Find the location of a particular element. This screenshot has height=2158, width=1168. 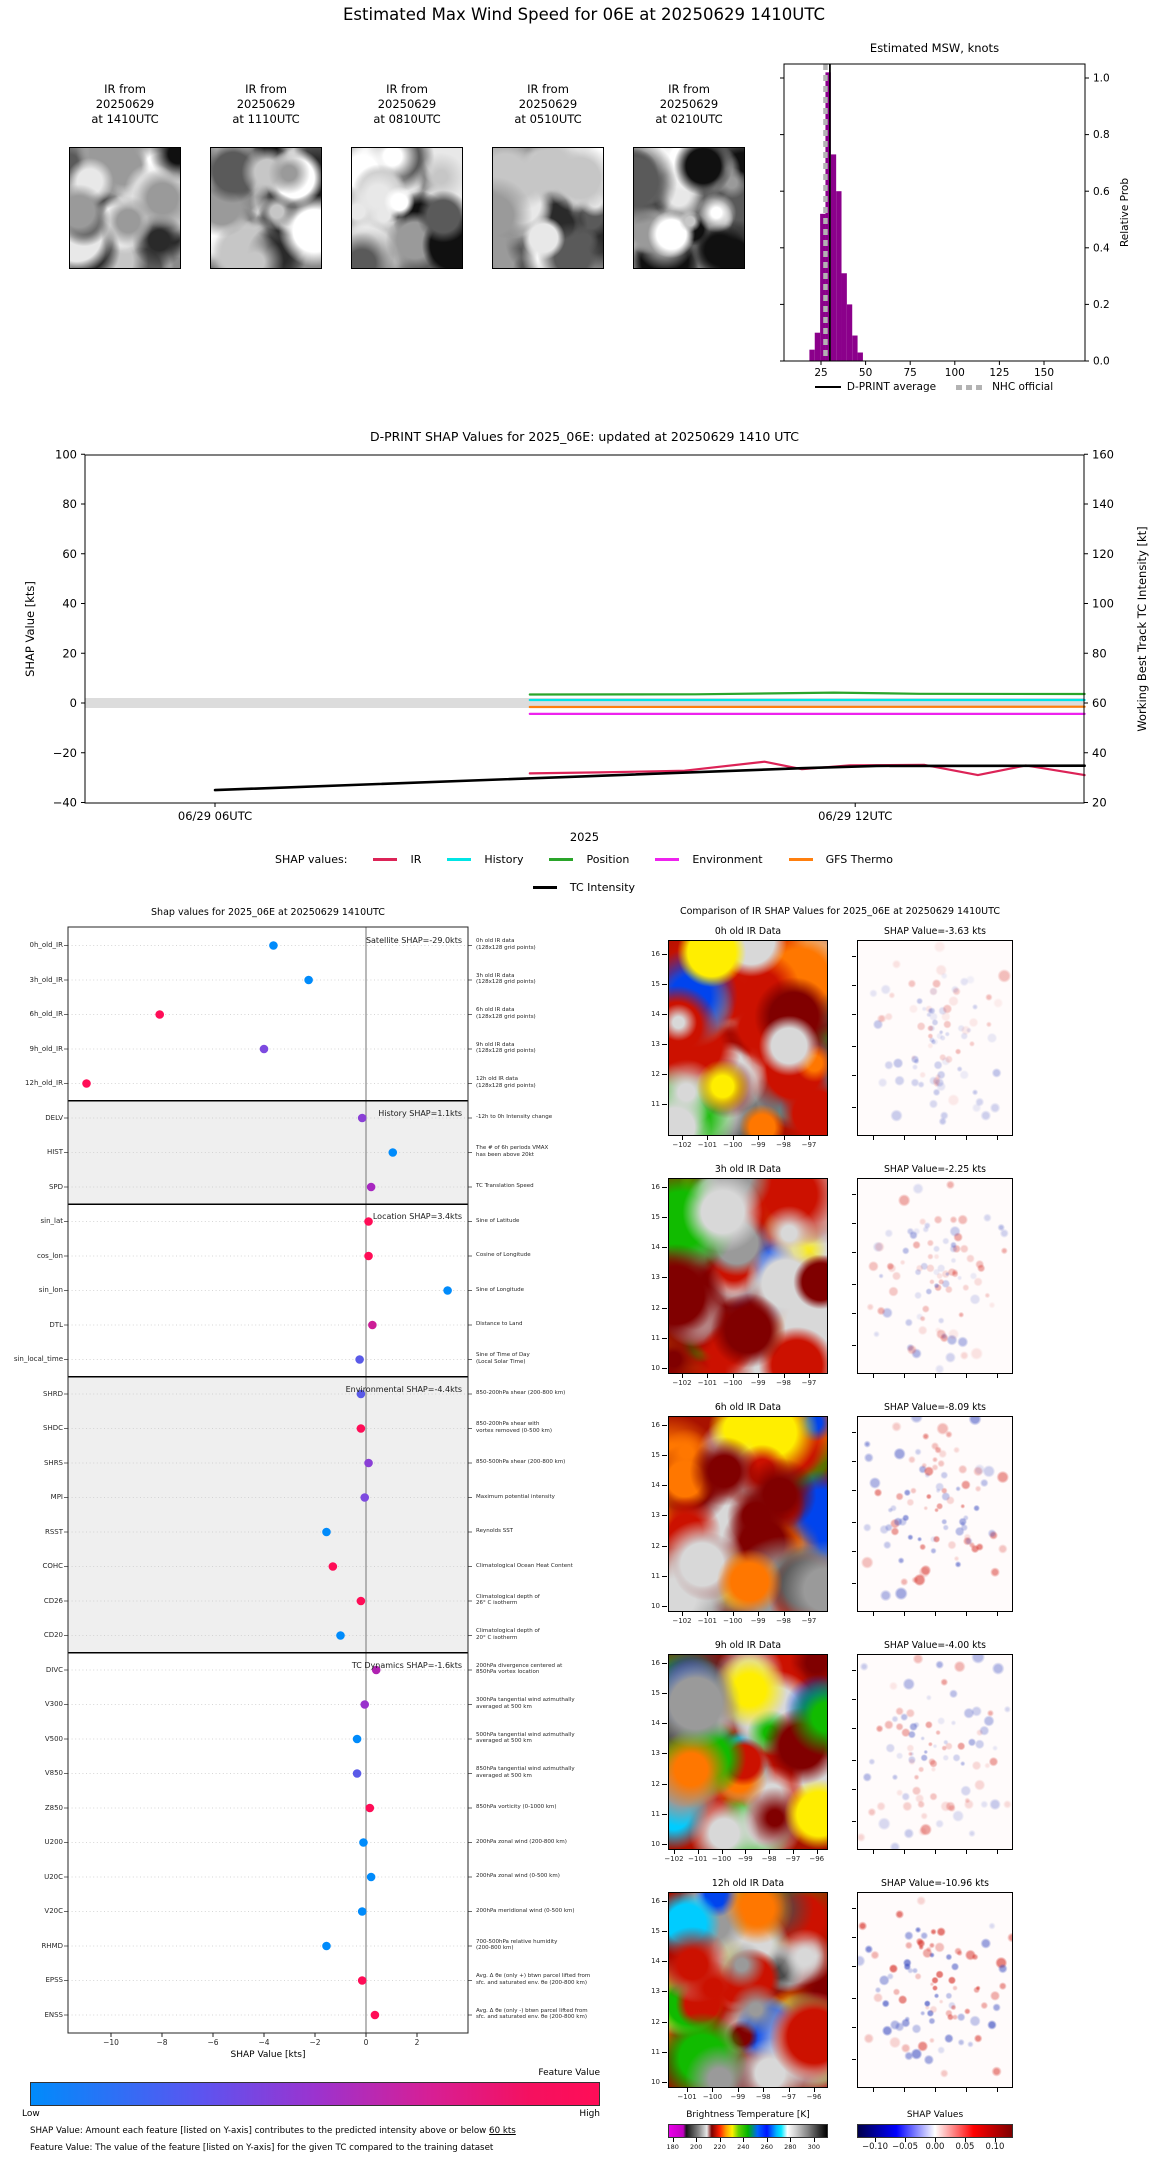

section-header-Satellite: Satellite SHAP=-29.0kts is located at coordinates (413, 940).